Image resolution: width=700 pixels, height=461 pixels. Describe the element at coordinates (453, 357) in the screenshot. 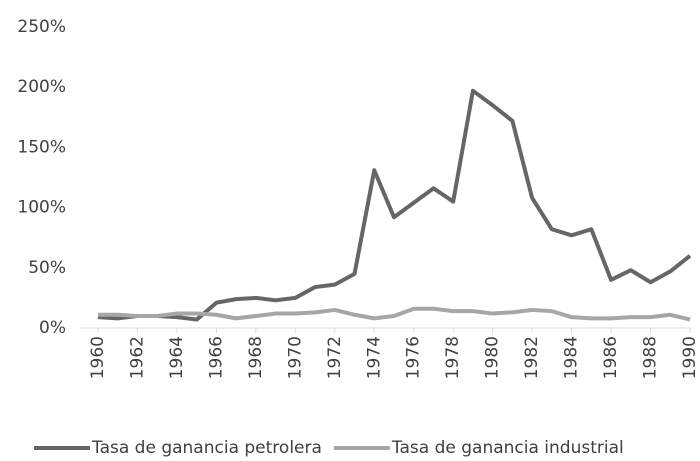

I see `x-tick-label: 1978` at that location.